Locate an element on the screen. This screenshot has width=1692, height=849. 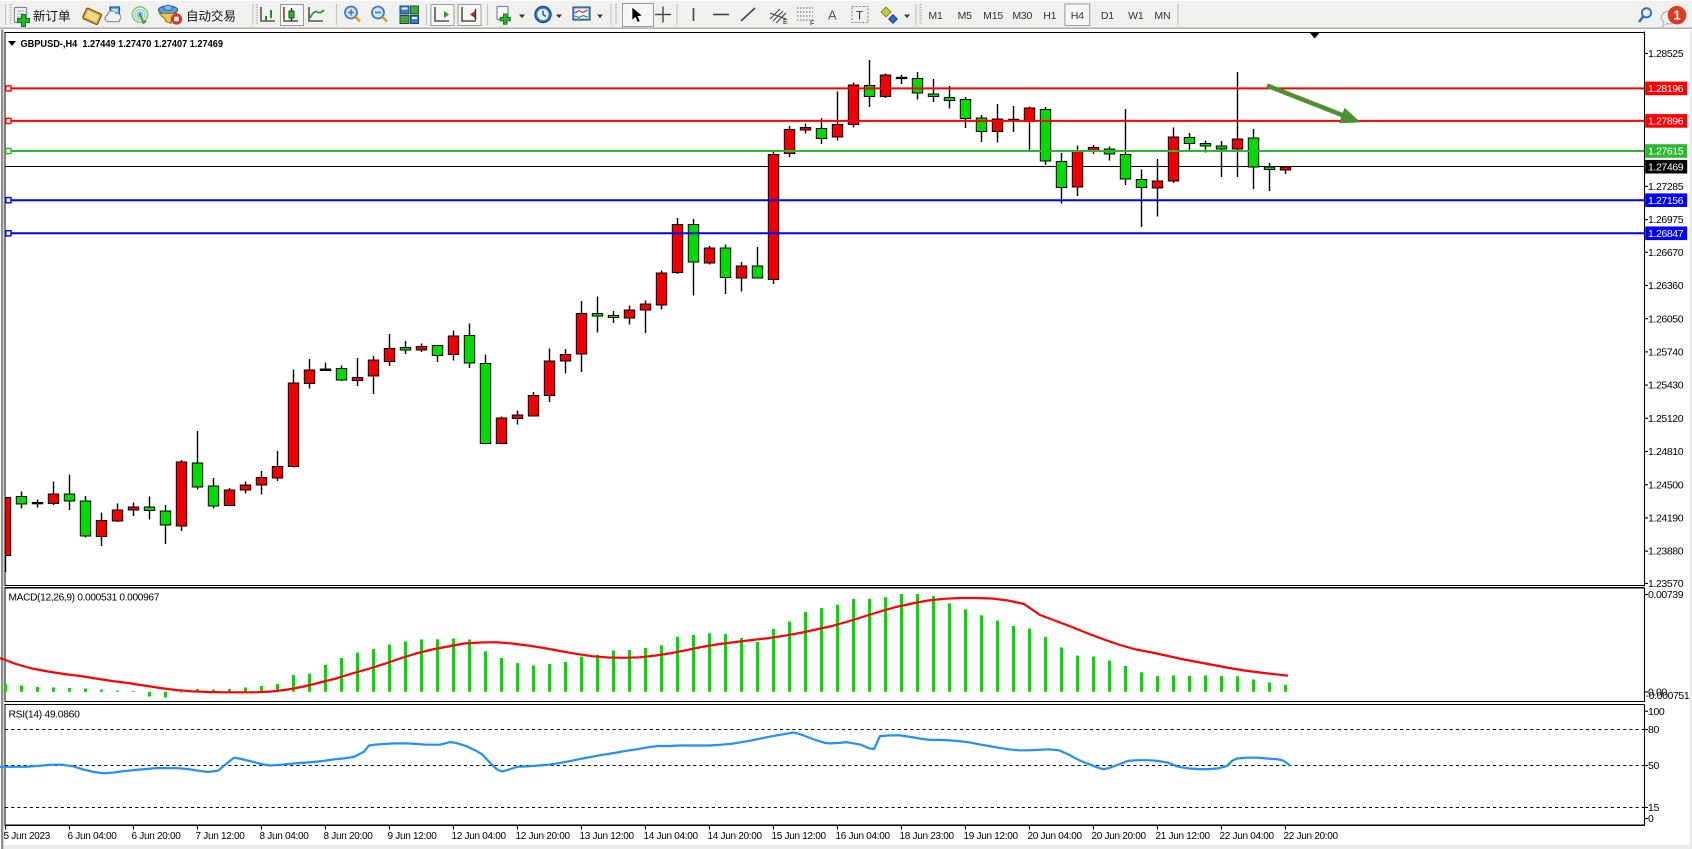
svg-text: 80 is located at coordinates (1653, 730).